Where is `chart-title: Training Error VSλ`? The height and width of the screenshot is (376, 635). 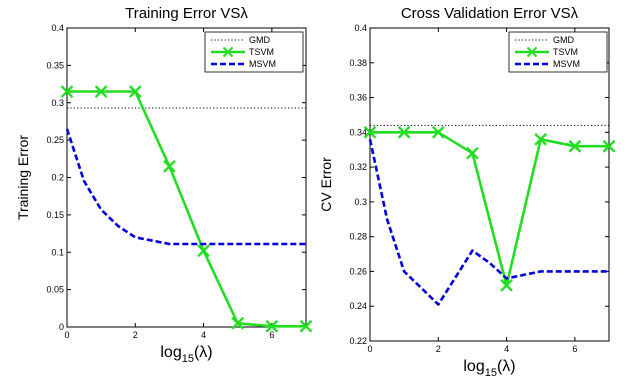 chart-title: Training Error VSλ is located at coordinates (186, 13).